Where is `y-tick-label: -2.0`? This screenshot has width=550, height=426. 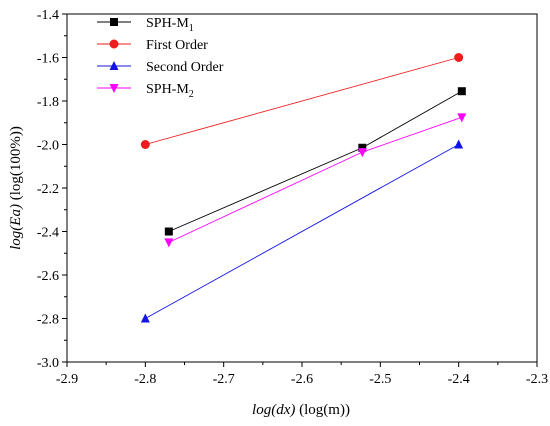 y-tick-label: -2.0 is located at coordinates (48, 146).